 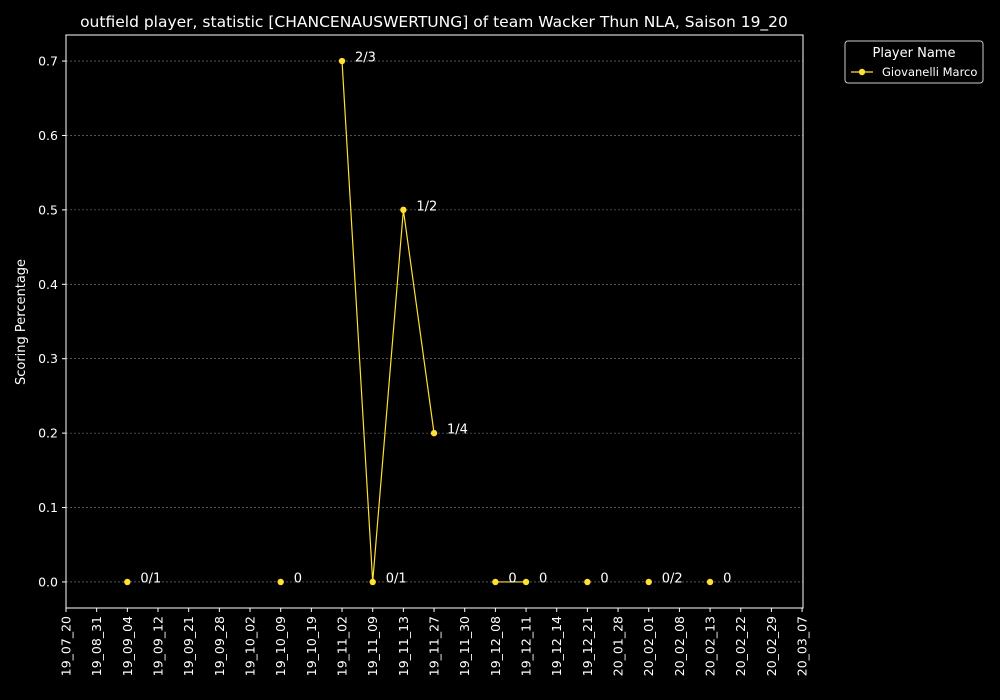 I want to click on x-tick-label: 19_11_13, so click(x=403, y=646).